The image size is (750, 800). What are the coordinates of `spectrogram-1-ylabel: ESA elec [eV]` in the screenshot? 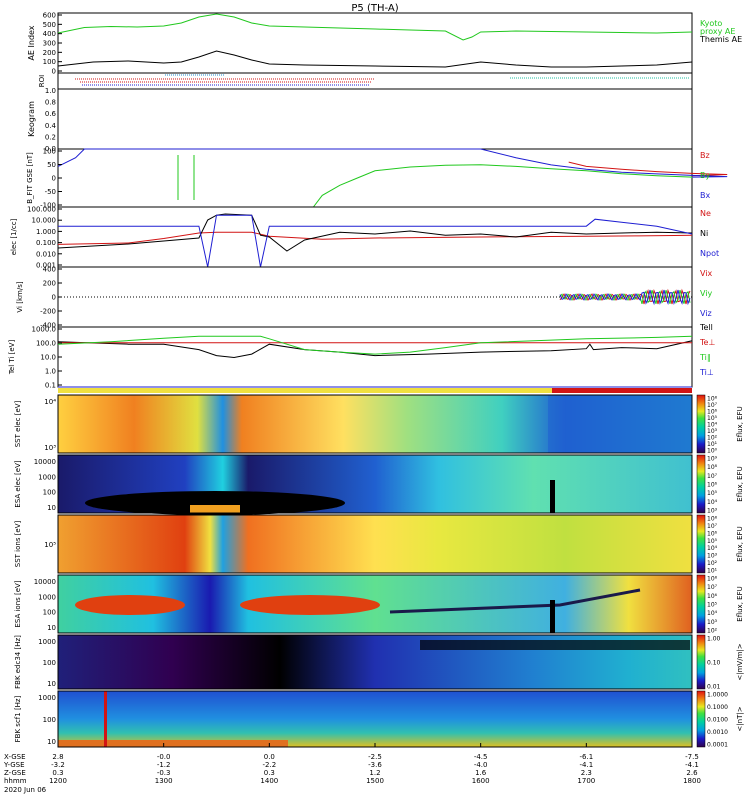 It's located at (18, 483).